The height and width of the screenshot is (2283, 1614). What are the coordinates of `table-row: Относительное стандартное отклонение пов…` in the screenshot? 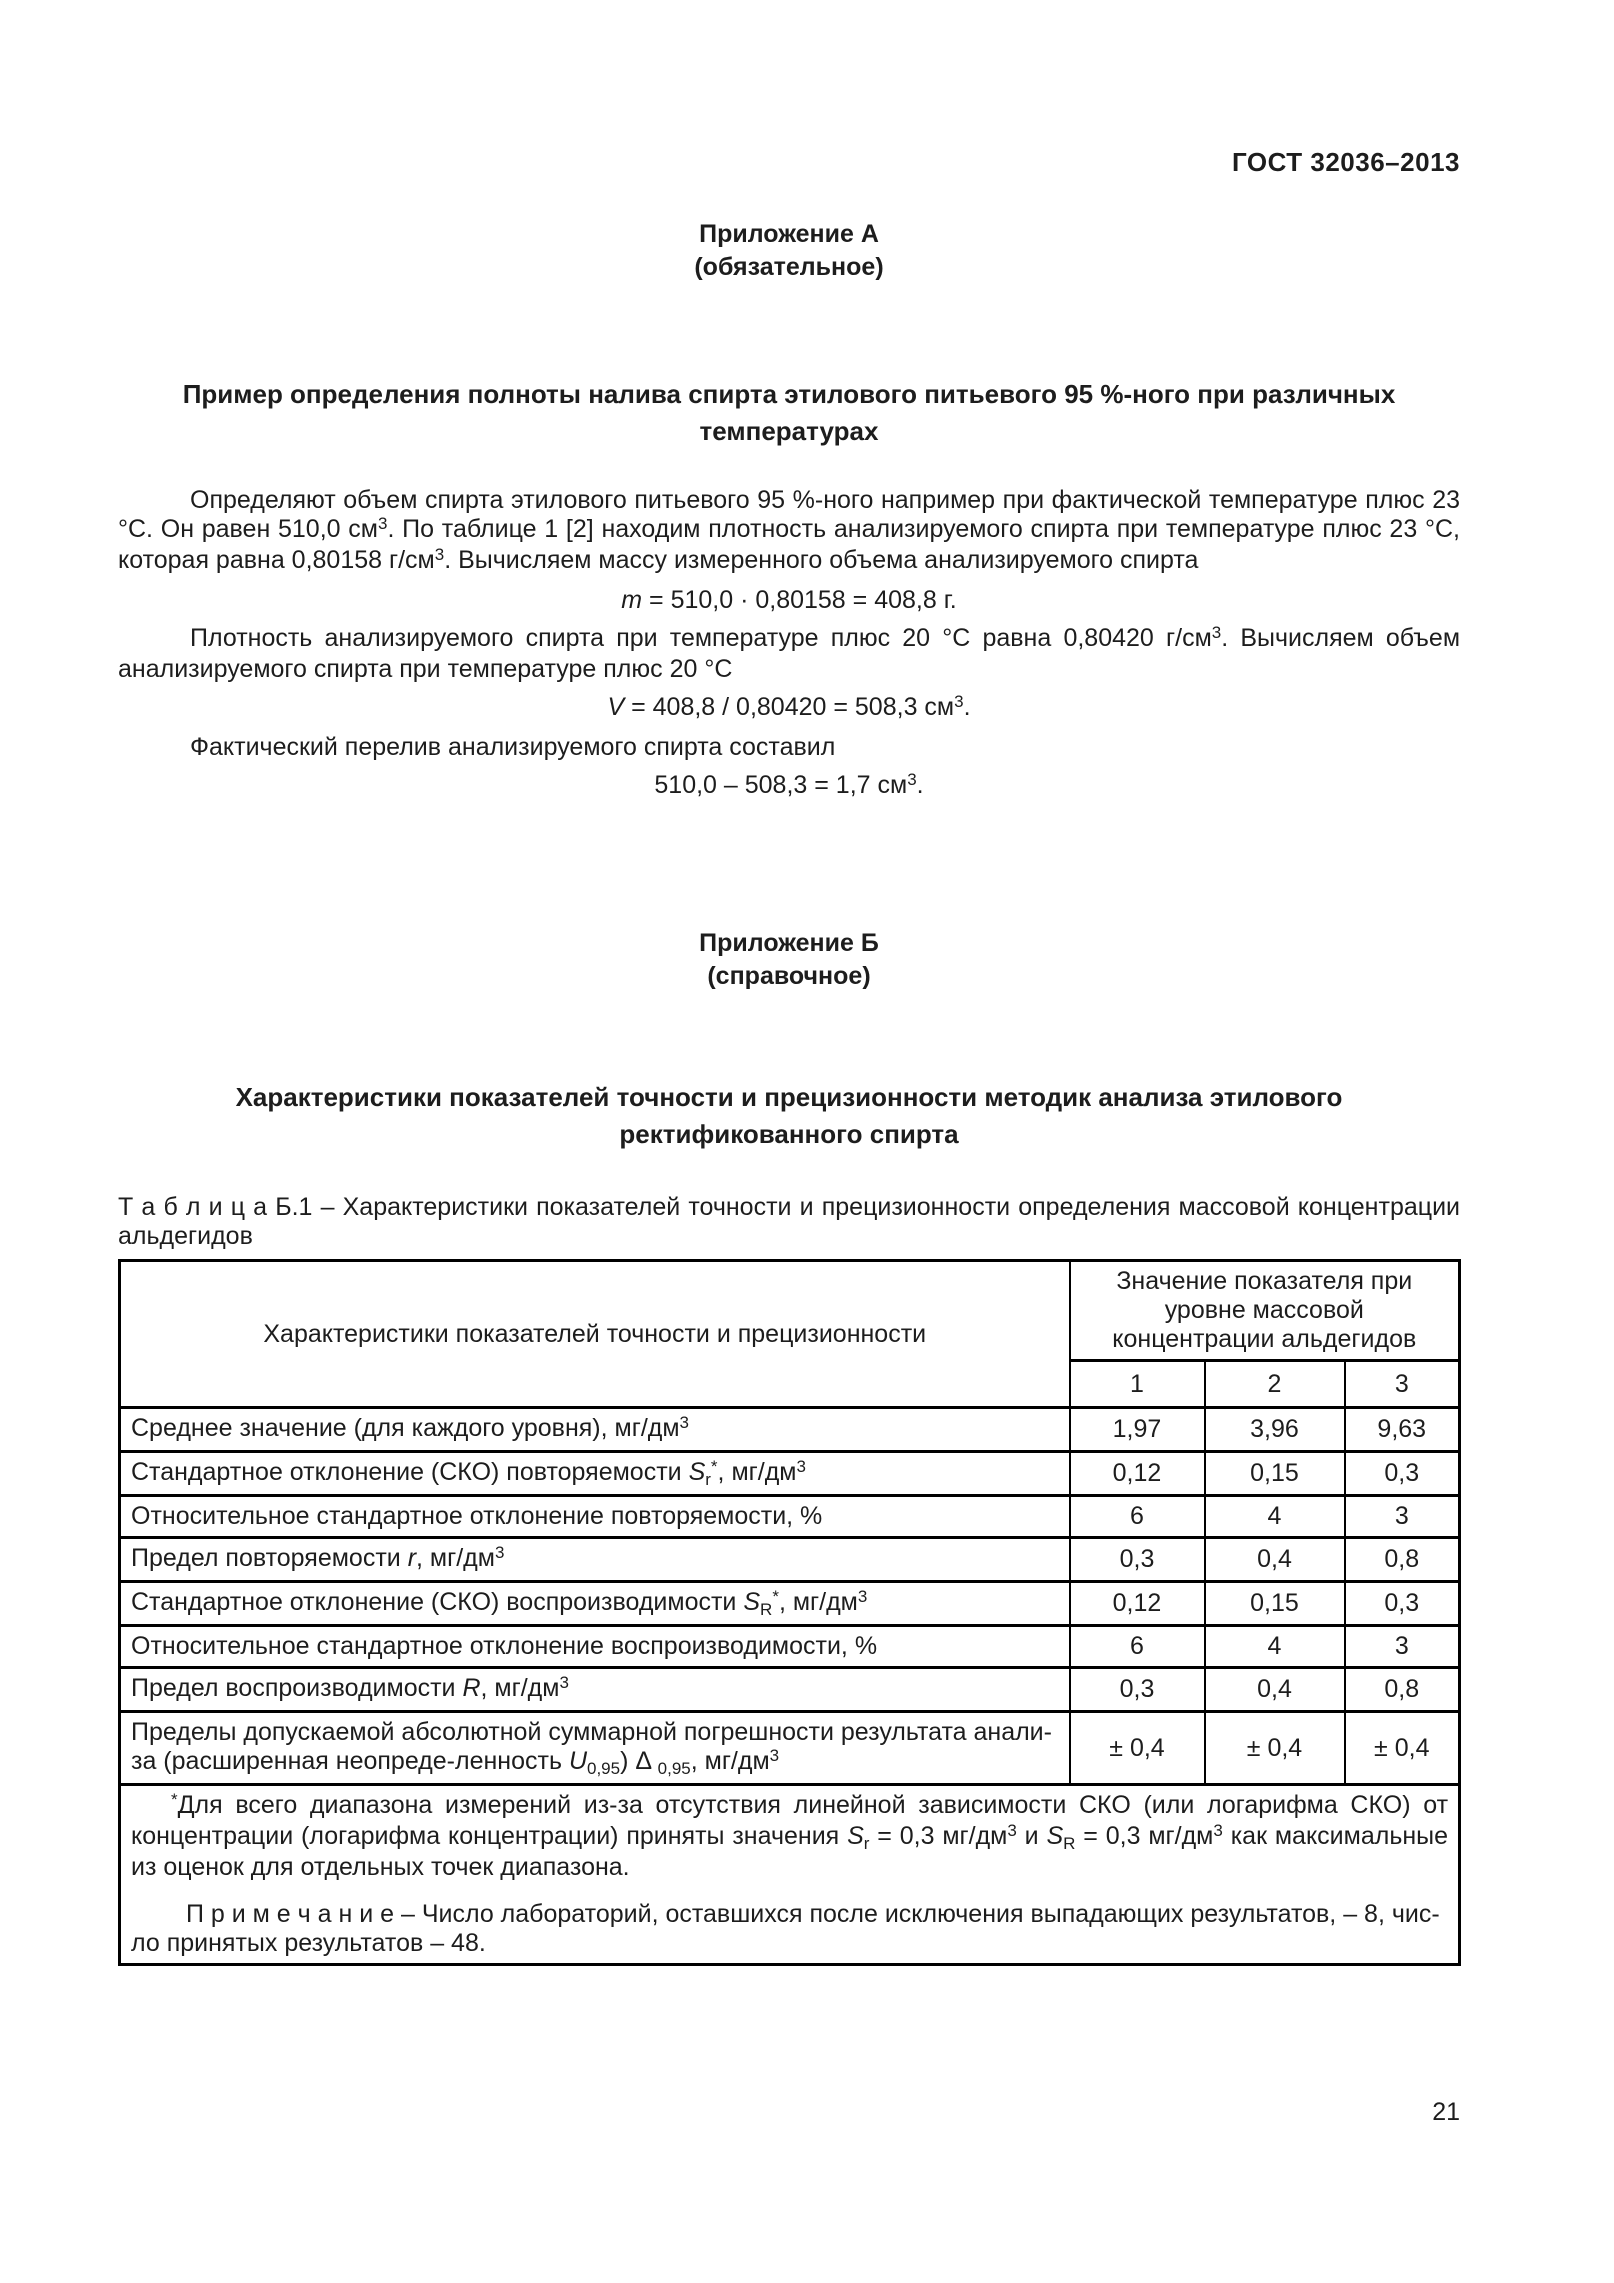 It's located at (789, 1516).